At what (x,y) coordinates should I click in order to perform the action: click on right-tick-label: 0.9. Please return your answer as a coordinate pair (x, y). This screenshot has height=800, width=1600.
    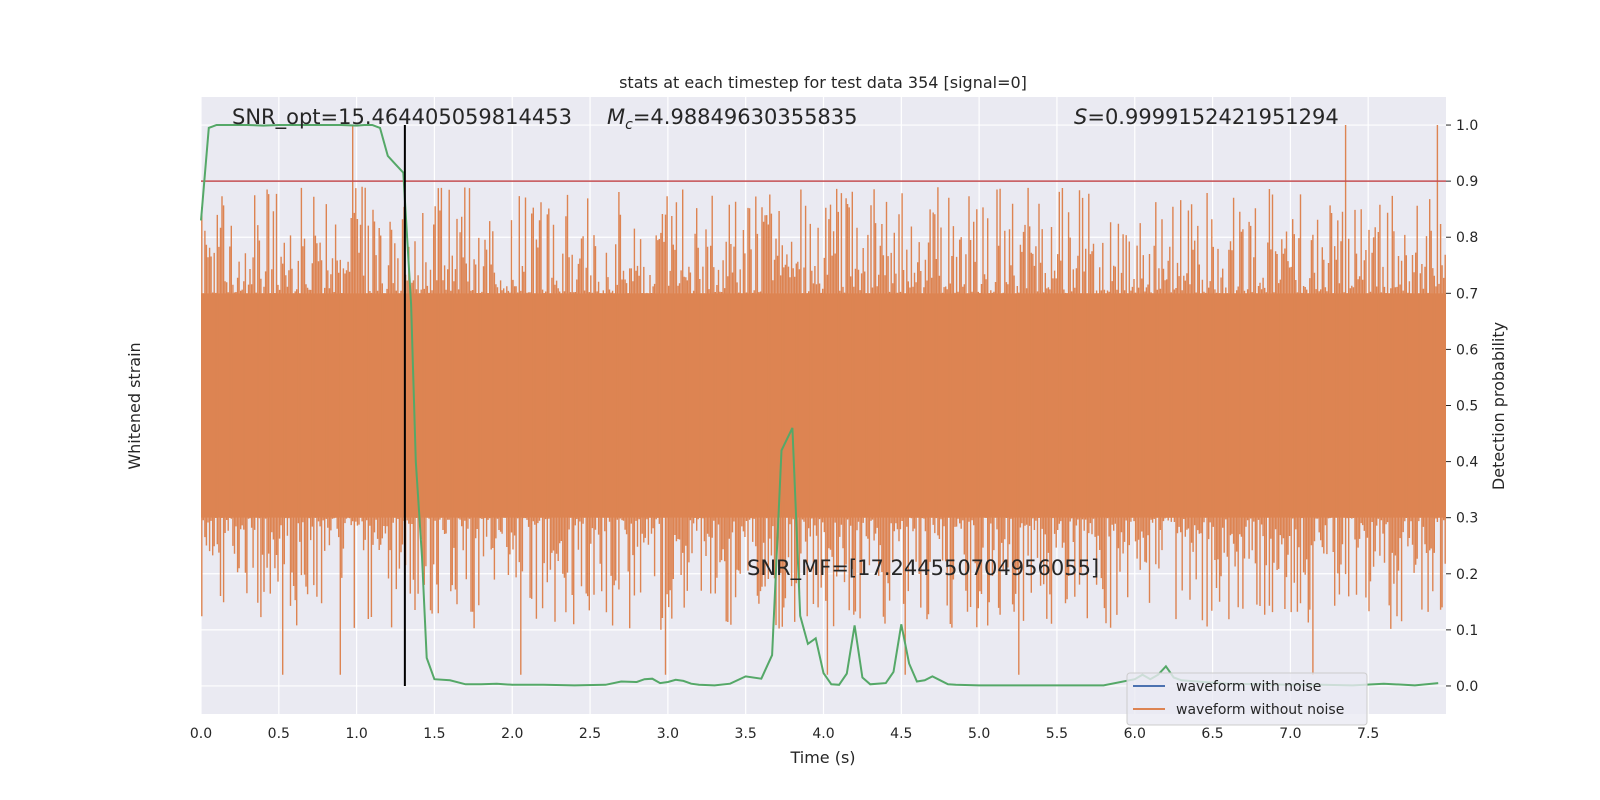
    Looking at the image, I should click on (1467, 182).